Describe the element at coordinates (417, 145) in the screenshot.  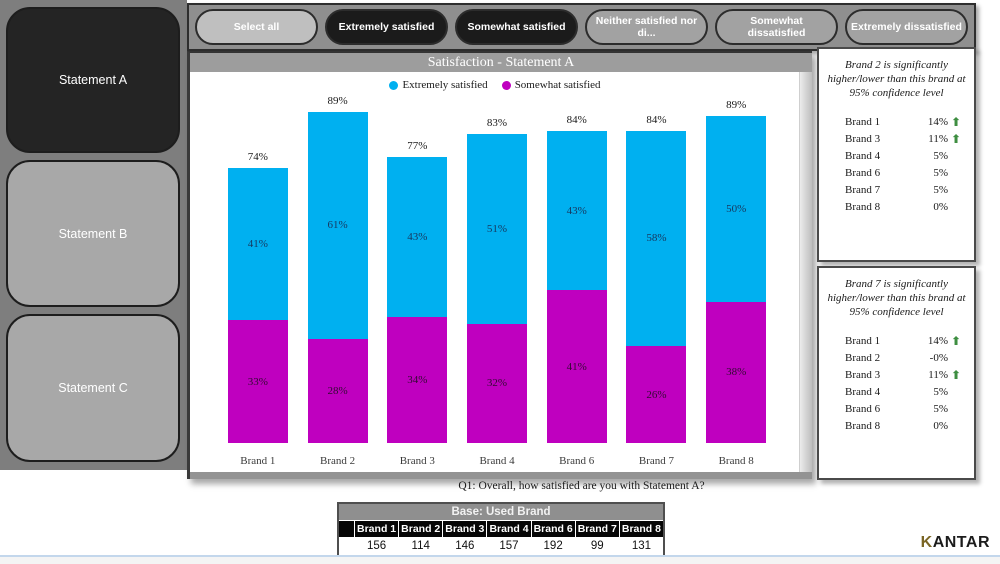
I see `bar-total-label: 77%` at that location.